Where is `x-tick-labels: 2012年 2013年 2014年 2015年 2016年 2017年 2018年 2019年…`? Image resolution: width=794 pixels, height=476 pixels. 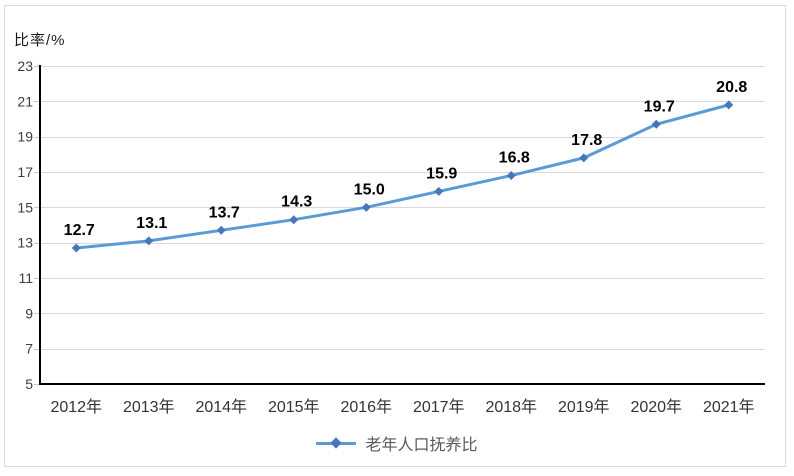
x-tick-labels: 2012年 2013年 2014年 2015年 2016年 2017年 2018年 2019年… is located at coordinates (402, 407).